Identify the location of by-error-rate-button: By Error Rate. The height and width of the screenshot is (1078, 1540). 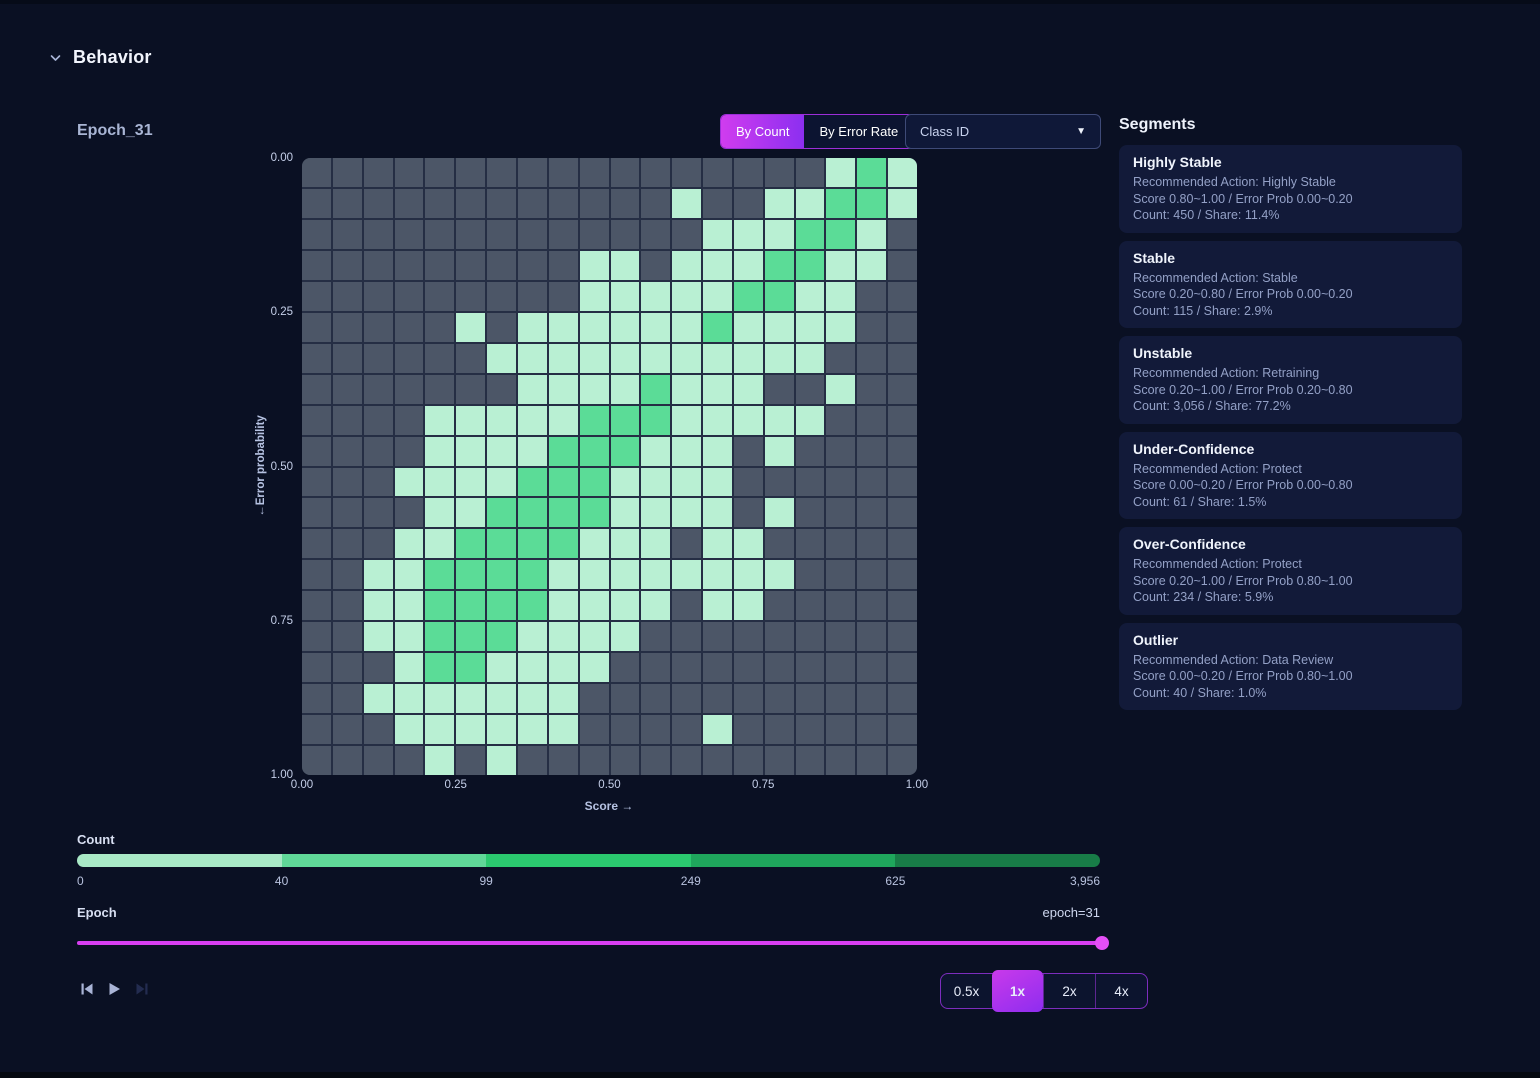
(859, 131).